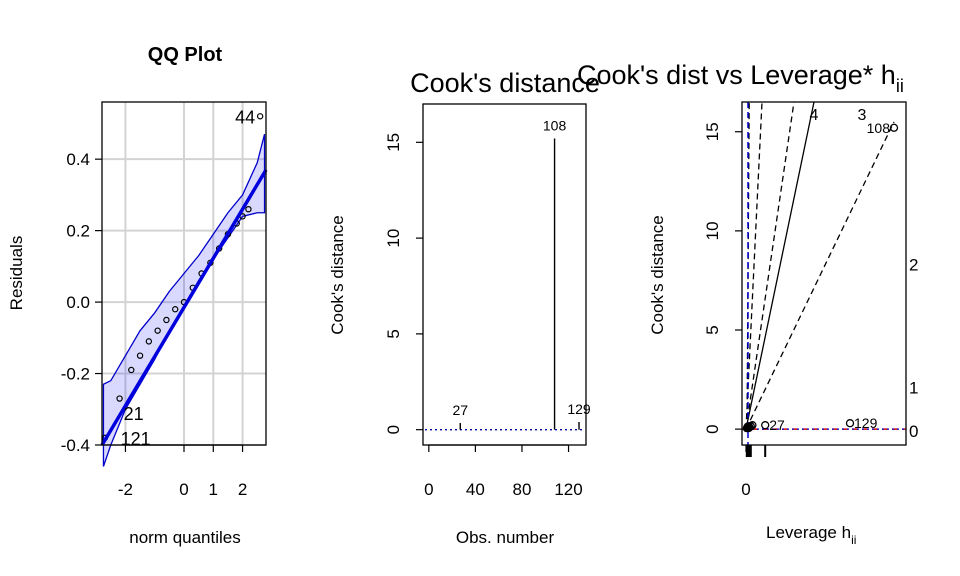 The height and width of the screenshot is (576, 960). What do you see at coordinates (579, 409) in the screenshot?
I see `bar-label: 129` at bounding box center [579, 409].